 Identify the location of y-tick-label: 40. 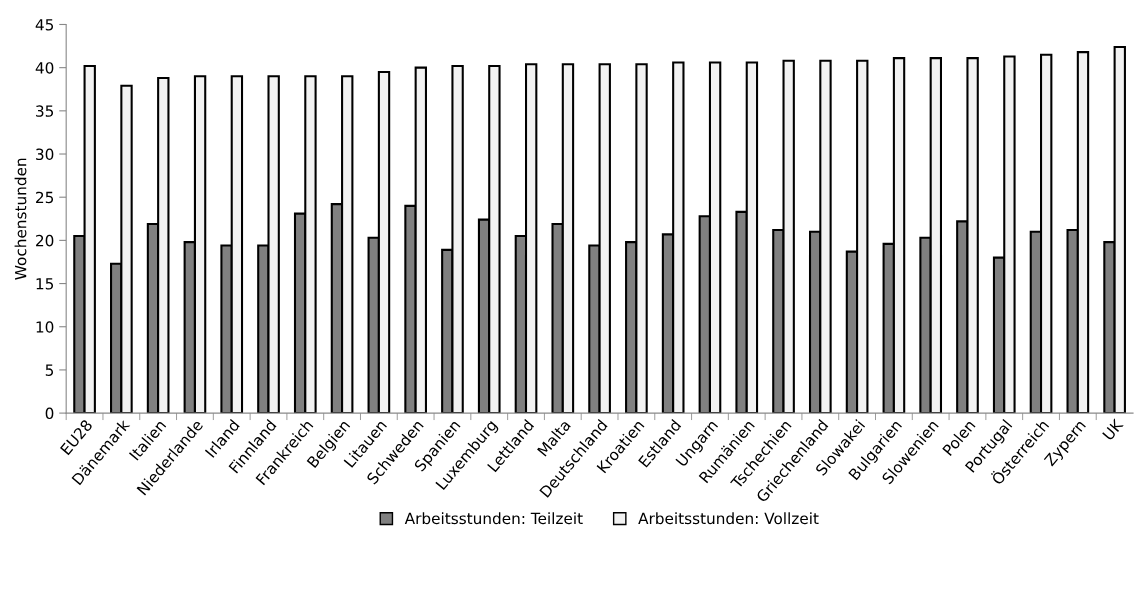
(44, 68).